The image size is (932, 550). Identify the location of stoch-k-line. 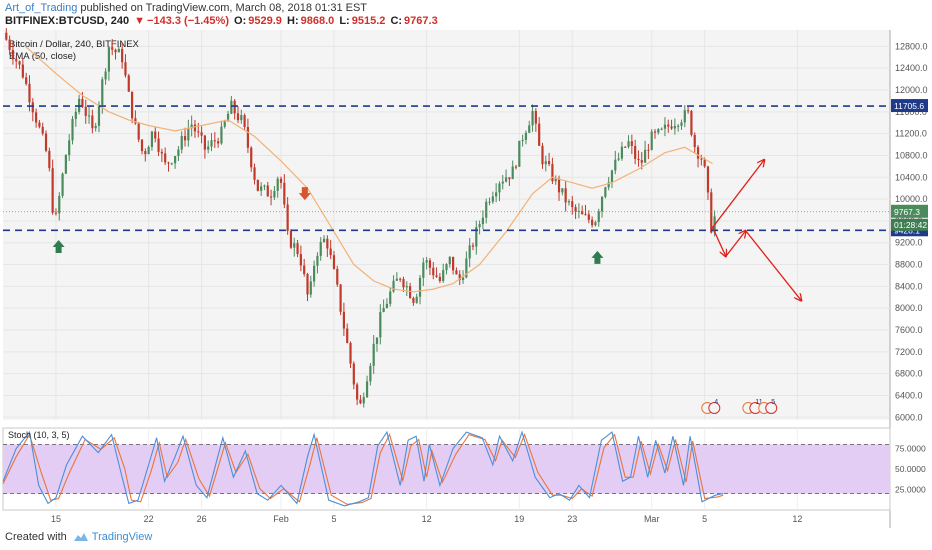
(363, 468).